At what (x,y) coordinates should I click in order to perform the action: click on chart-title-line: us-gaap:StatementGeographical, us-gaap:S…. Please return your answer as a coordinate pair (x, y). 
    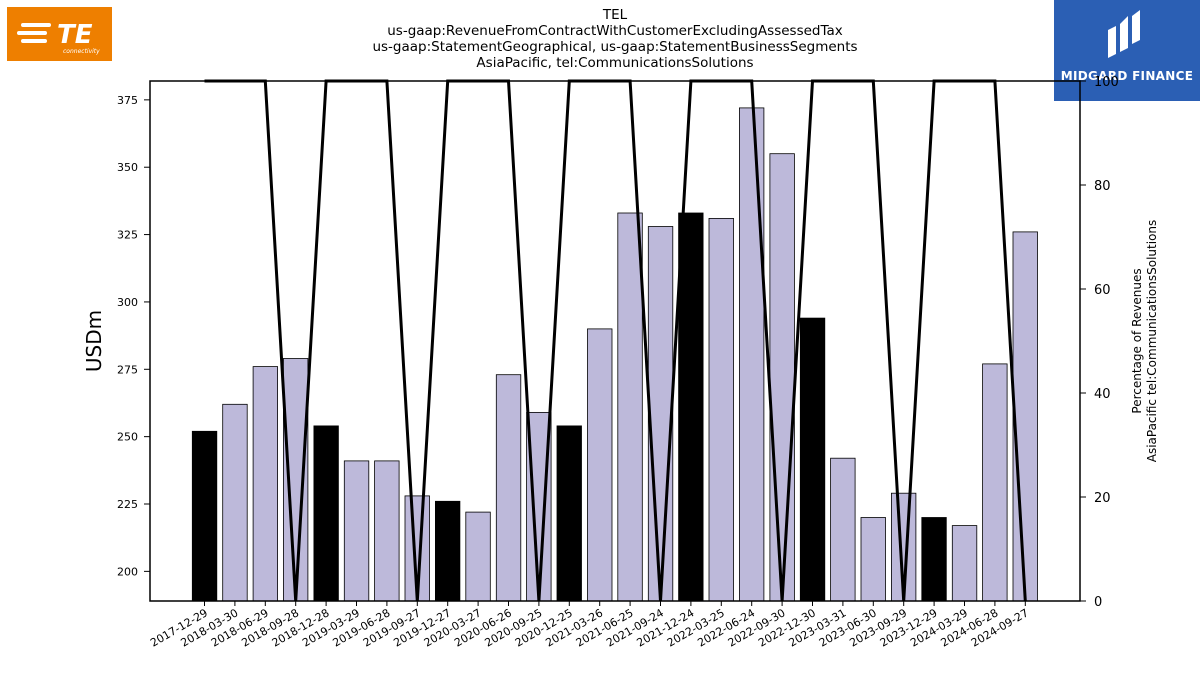
    Looking at the image, I should click on (615, 47).